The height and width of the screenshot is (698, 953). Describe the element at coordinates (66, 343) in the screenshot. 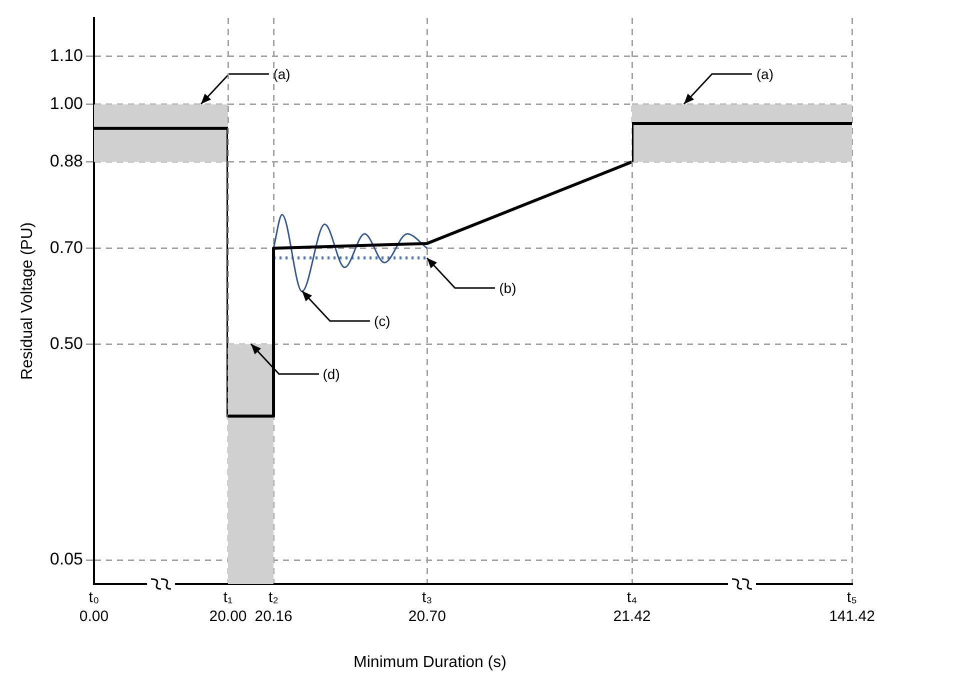

I see `y-tick-label: 0.50` at that location.